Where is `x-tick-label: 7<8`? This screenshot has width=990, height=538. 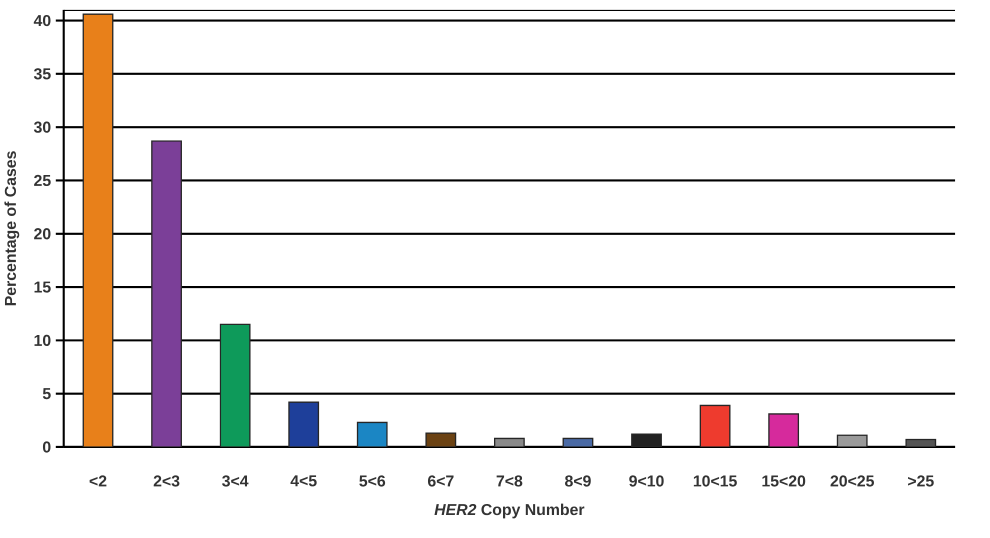 x-tick-label: 7<8 is located at coordinates (509, 481).